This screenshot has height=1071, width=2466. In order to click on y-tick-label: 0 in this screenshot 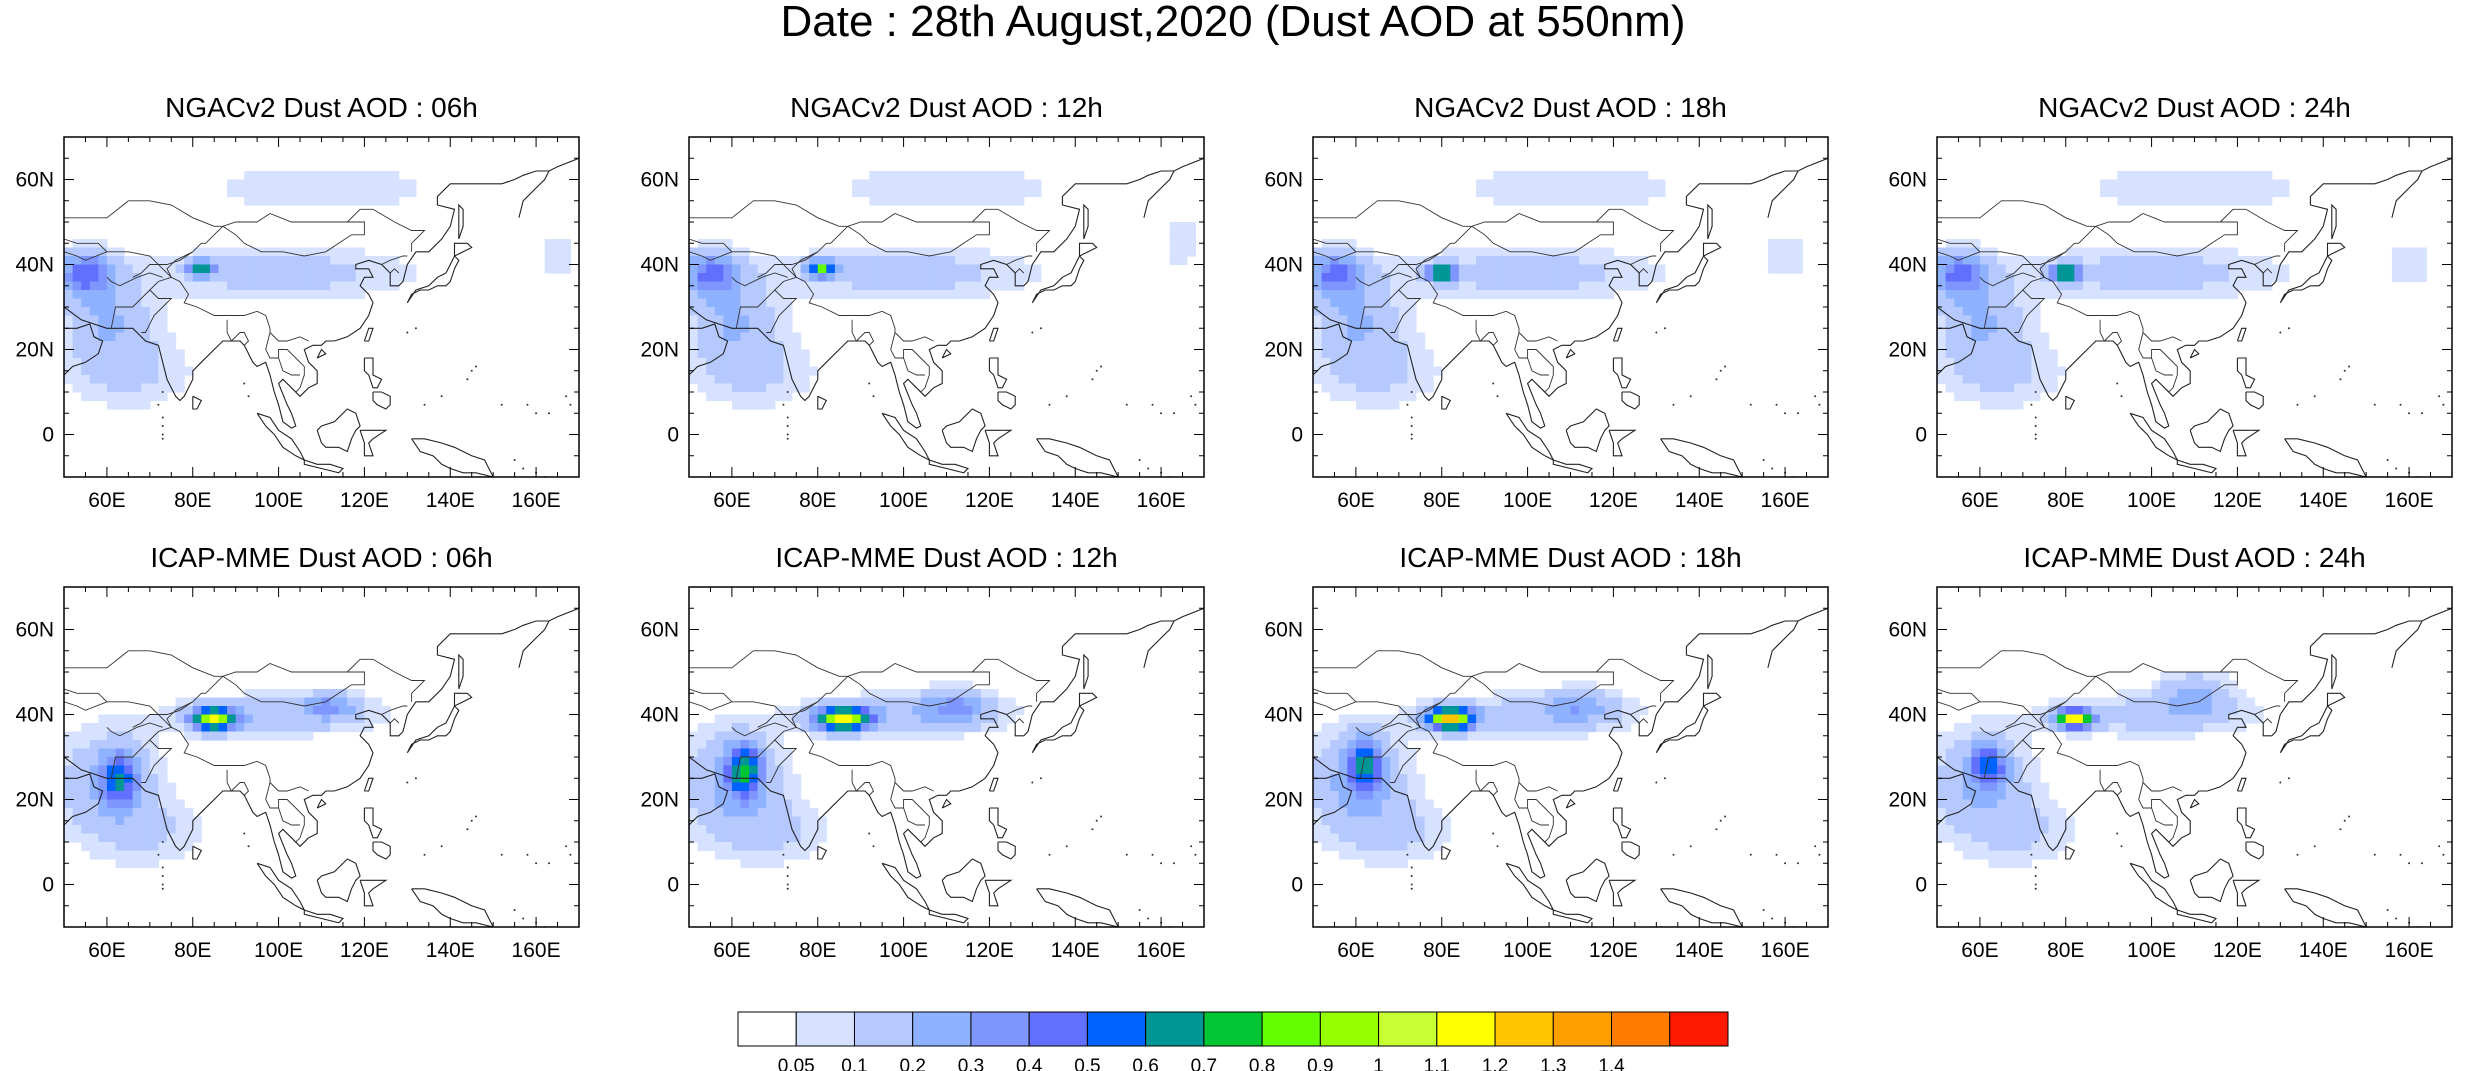, I will do `click(1297, 885)`.